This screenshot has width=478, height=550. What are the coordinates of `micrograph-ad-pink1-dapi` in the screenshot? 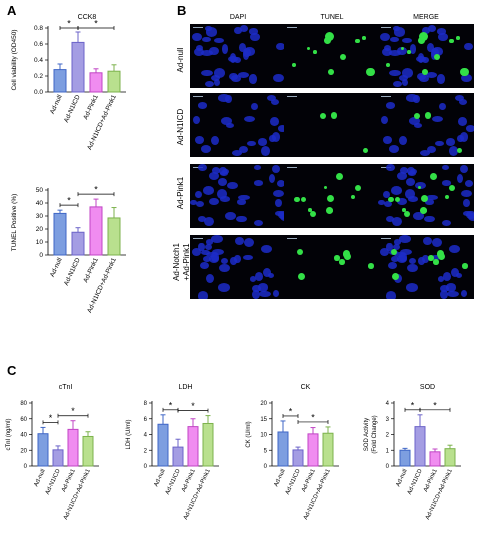 It's located at (238, 196).